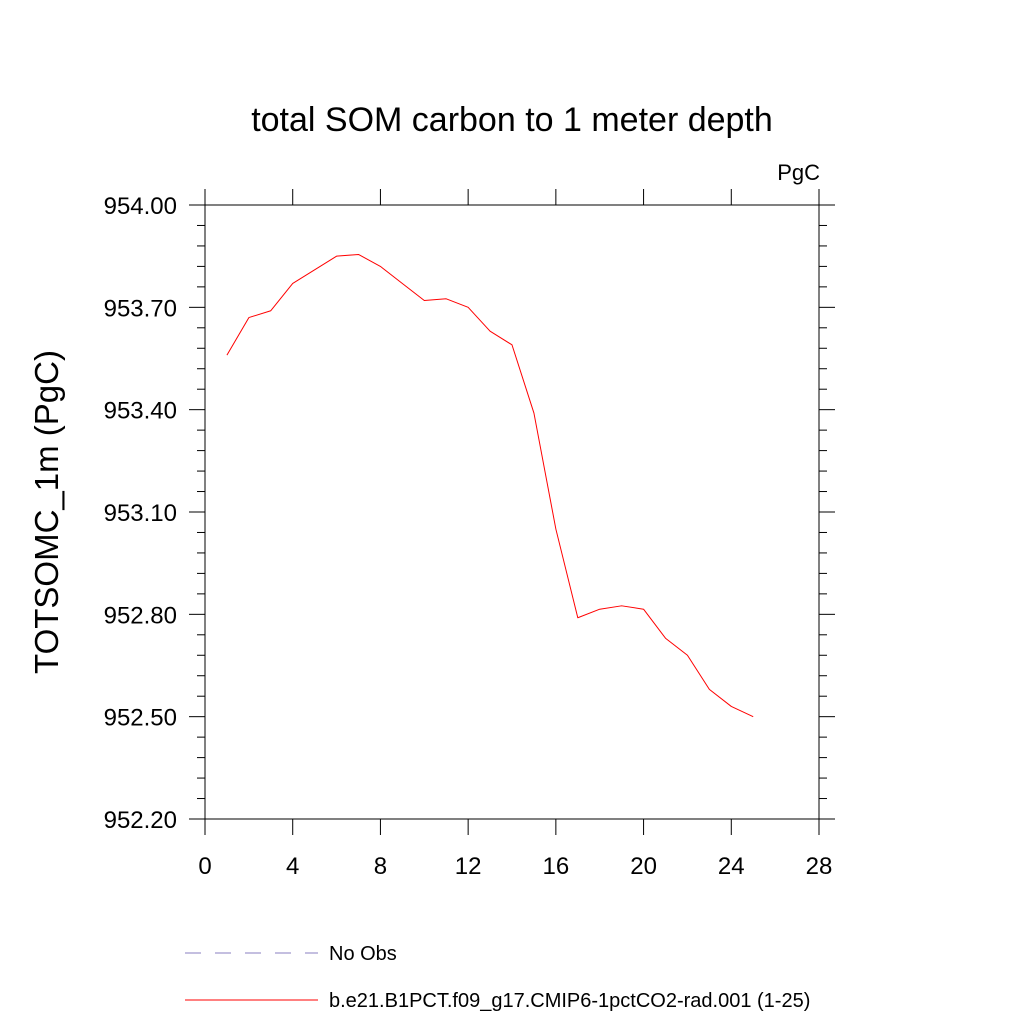 Image resolution: width=1024 pixels, height=1024 pixels. I want to click on y-tick-label: 953.70, so click(140, 308).